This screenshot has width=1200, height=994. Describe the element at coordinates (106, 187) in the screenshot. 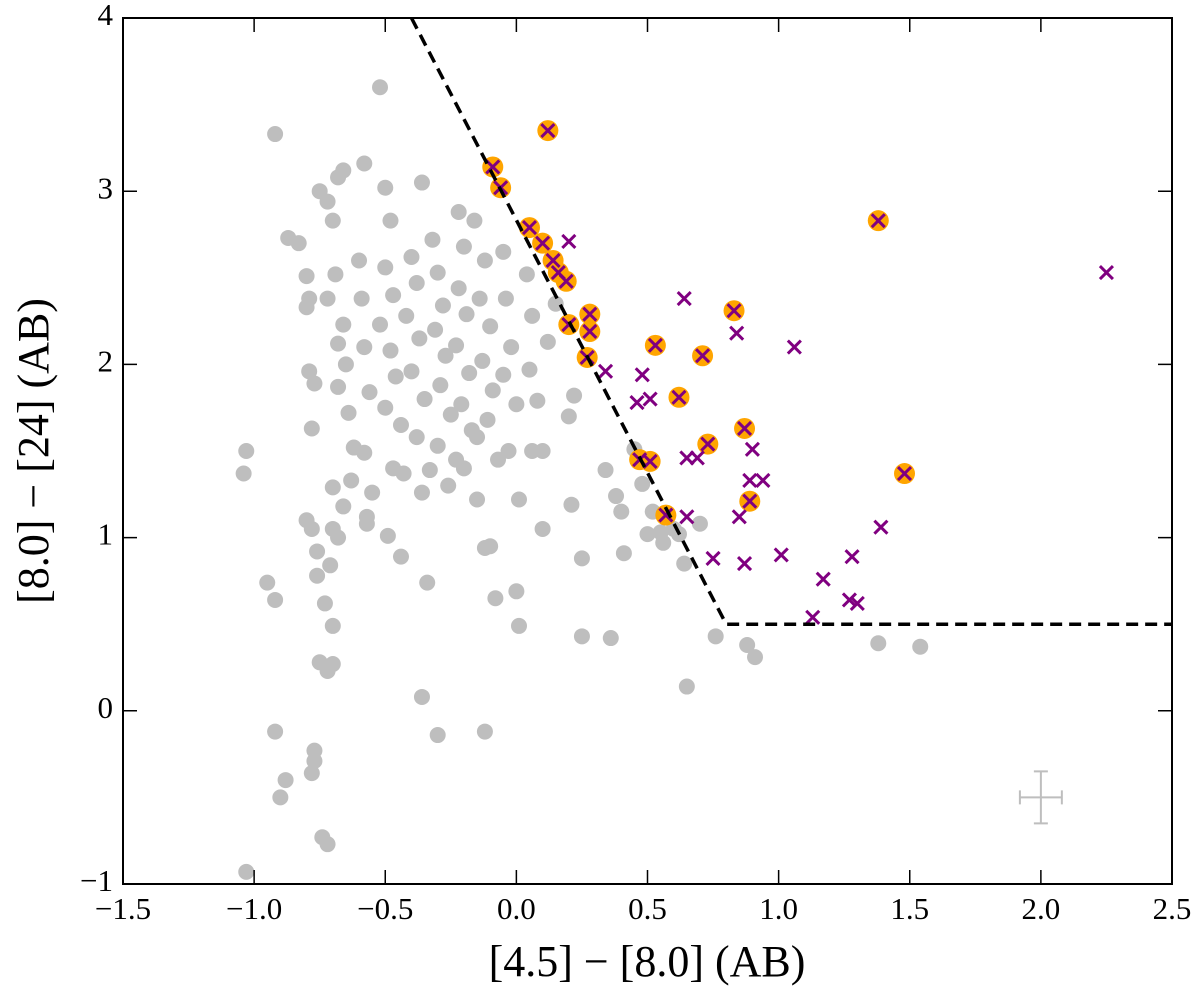

I see `y-tick-label: 3` at that location.